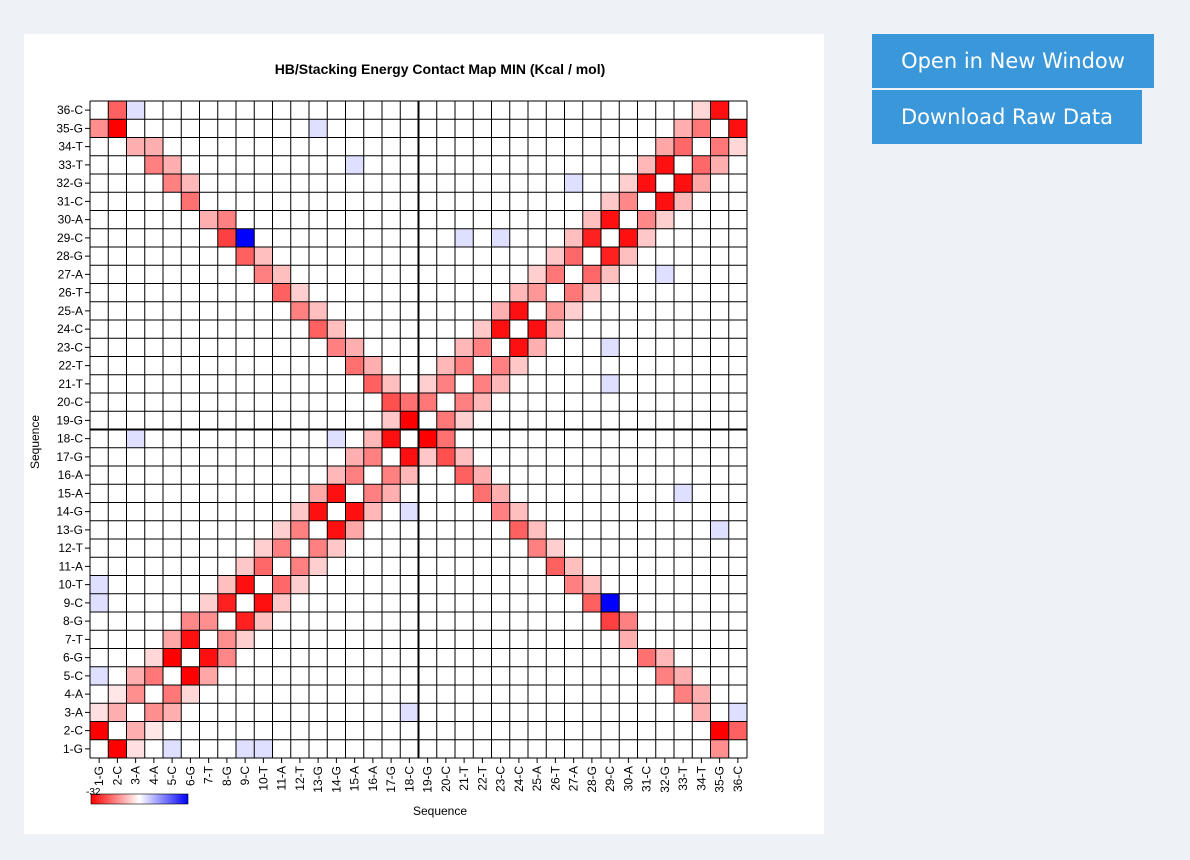 Image resolution: width=1190 pixels, height=860 pixels. I want to click on y-tick-label: 14-G, so click(69, 512).